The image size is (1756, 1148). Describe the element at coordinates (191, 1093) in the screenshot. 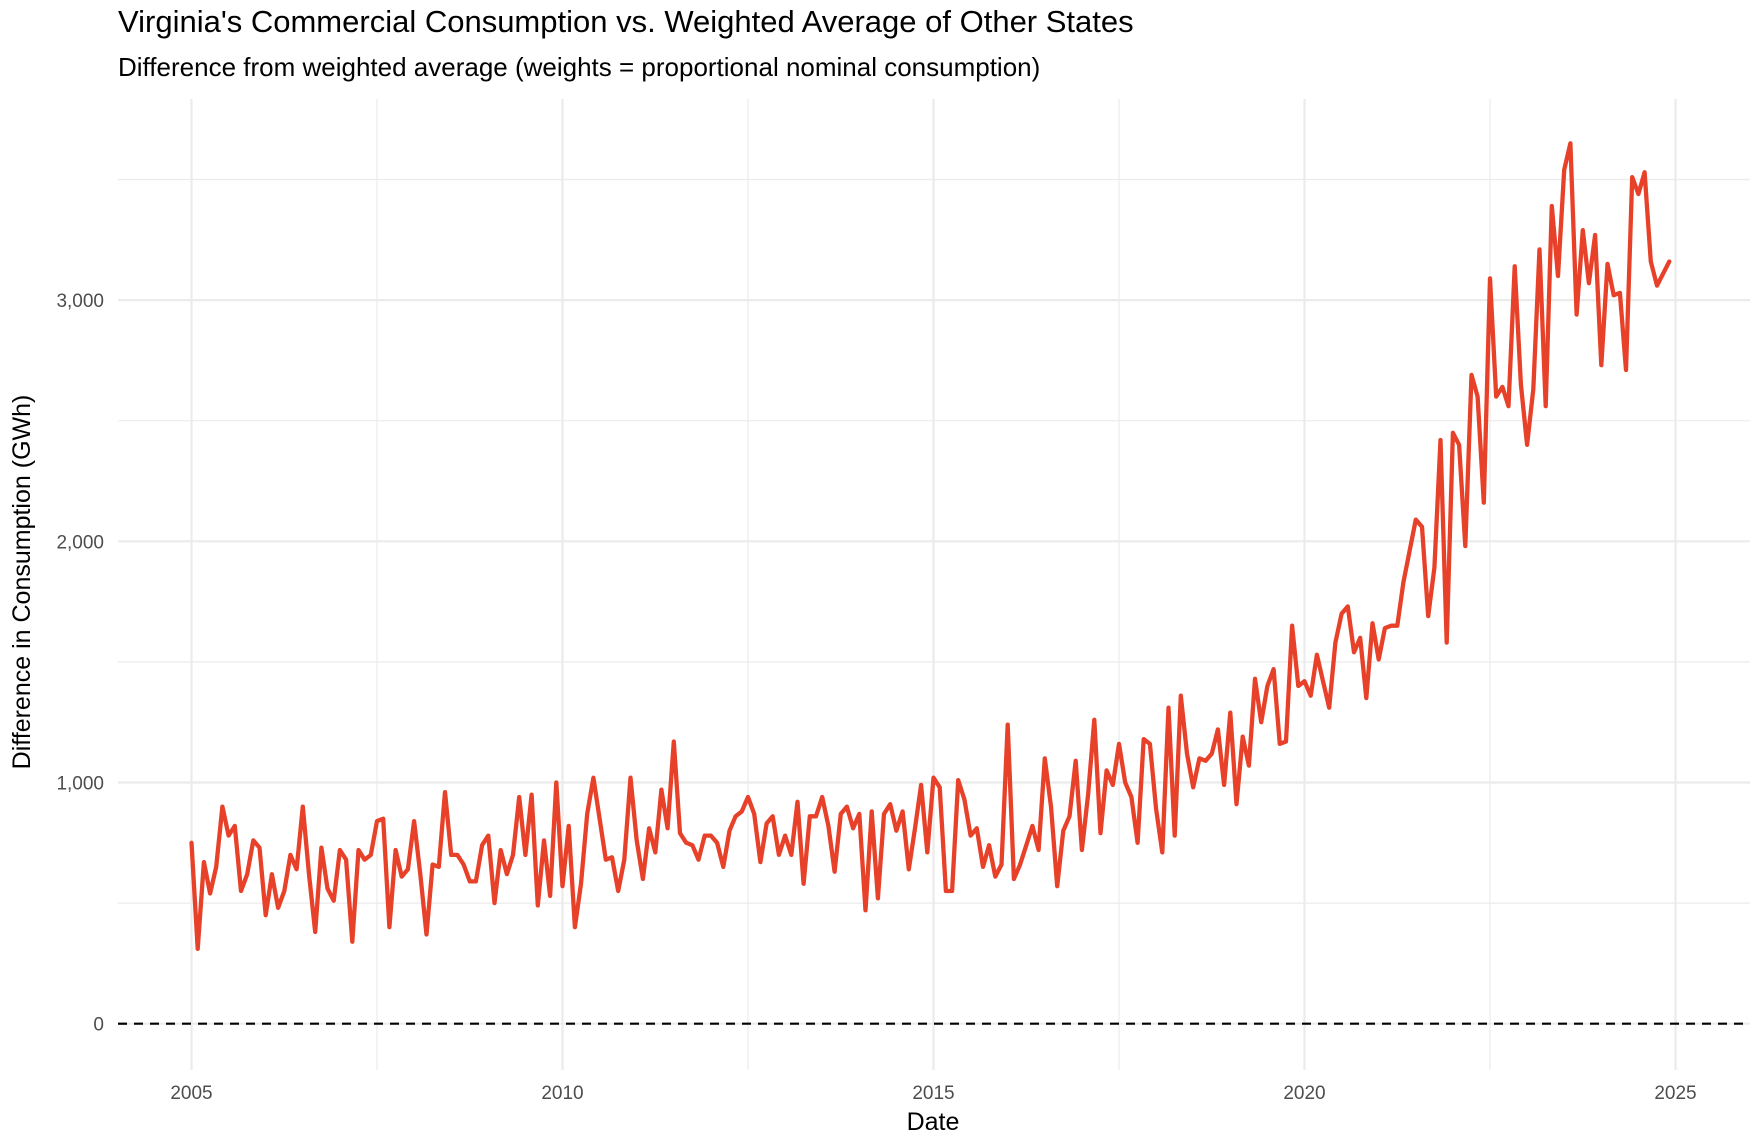

I see `x-tick-label: 2005` at that location.